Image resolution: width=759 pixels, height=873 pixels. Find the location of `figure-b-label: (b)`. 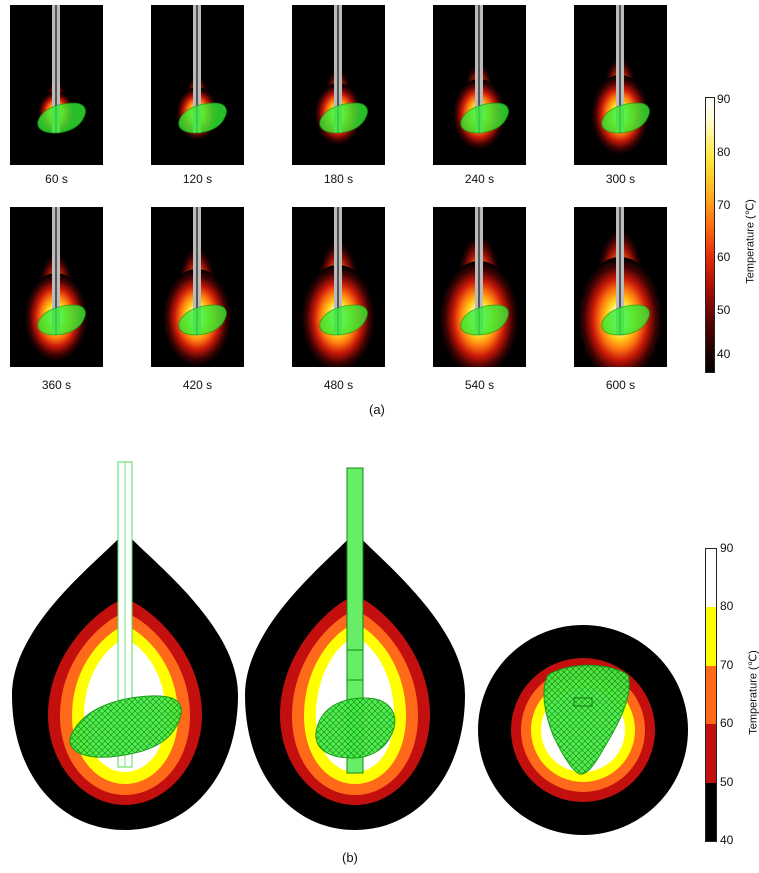

figure-b-label: (b) is located at coordinates (350, 857).